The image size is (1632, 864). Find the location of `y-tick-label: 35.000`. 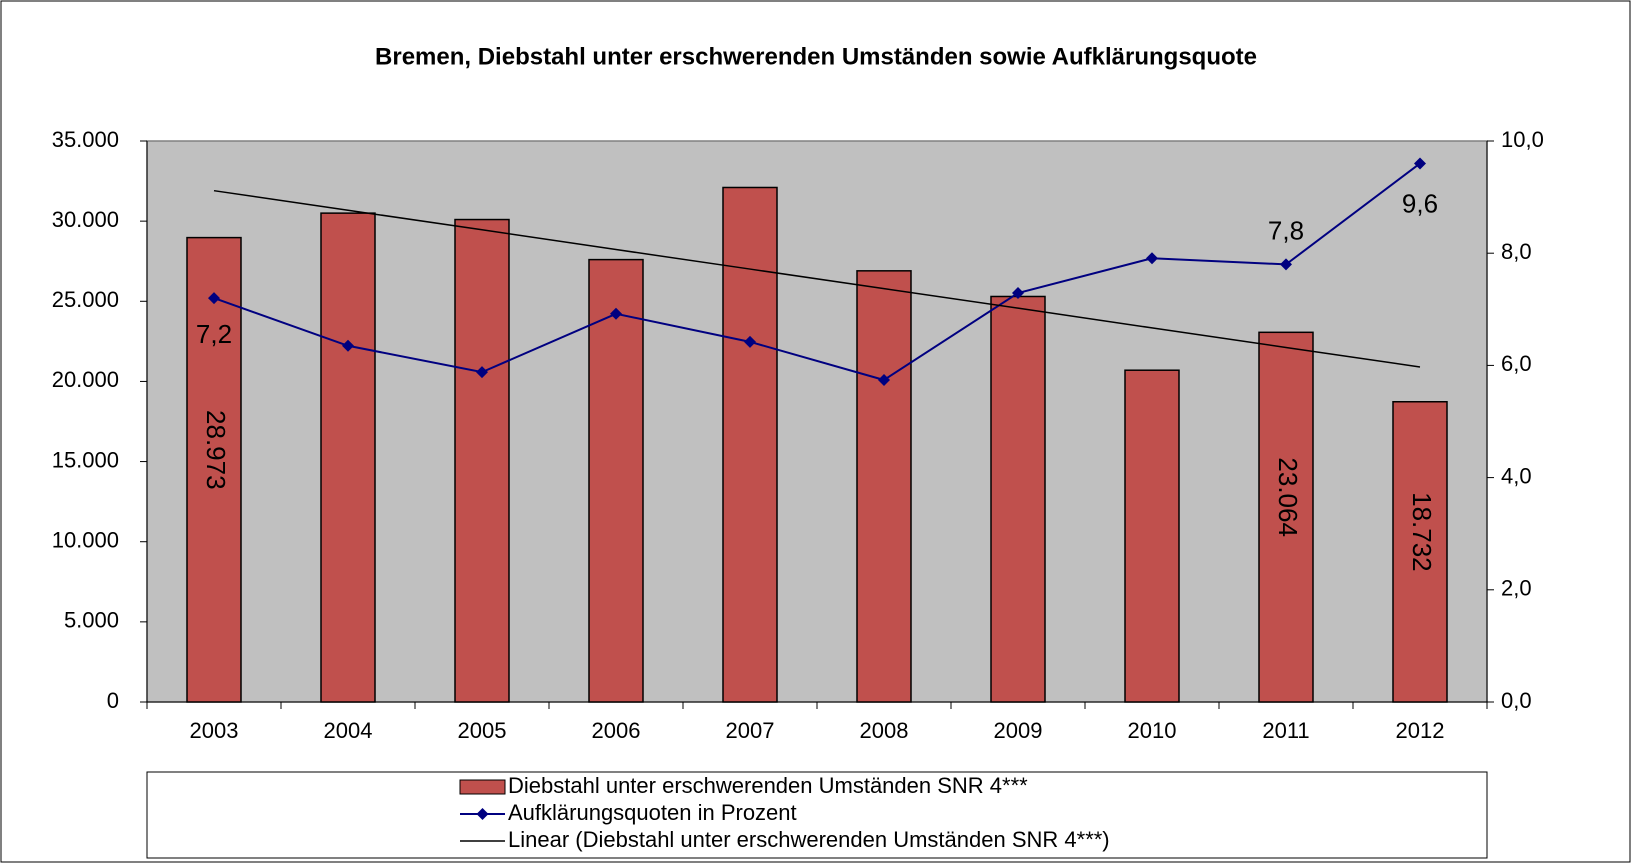

y-tick-label: 35.000 is located at coordinates (85, 139).